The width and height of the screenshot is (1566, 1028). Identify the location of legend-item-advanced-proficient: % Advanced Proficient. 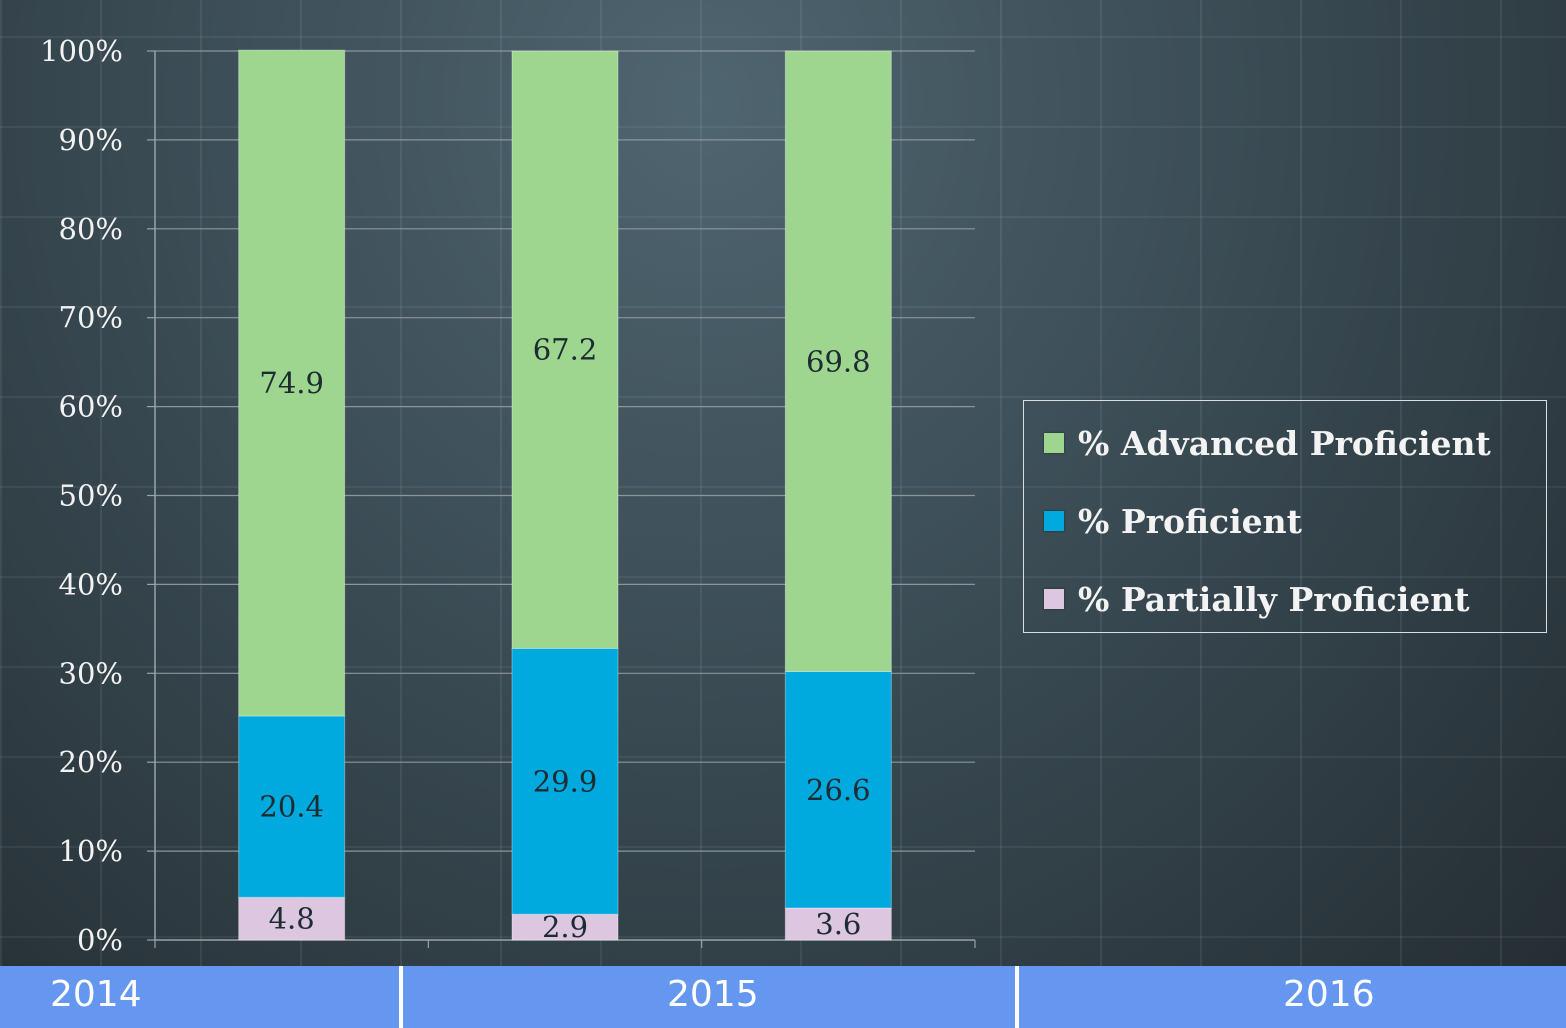
(1267, 443).